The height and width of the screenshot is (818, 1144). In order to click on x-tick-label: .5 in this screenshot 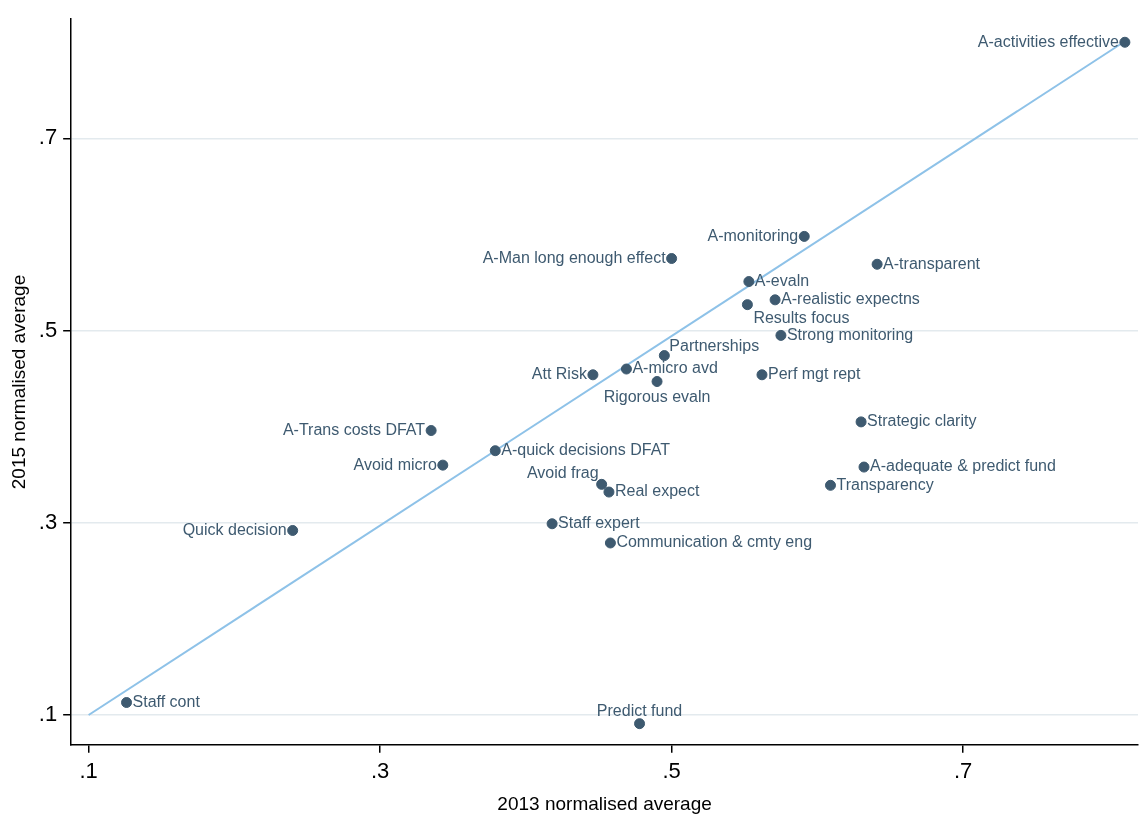, I will do `click(671, 771)`.